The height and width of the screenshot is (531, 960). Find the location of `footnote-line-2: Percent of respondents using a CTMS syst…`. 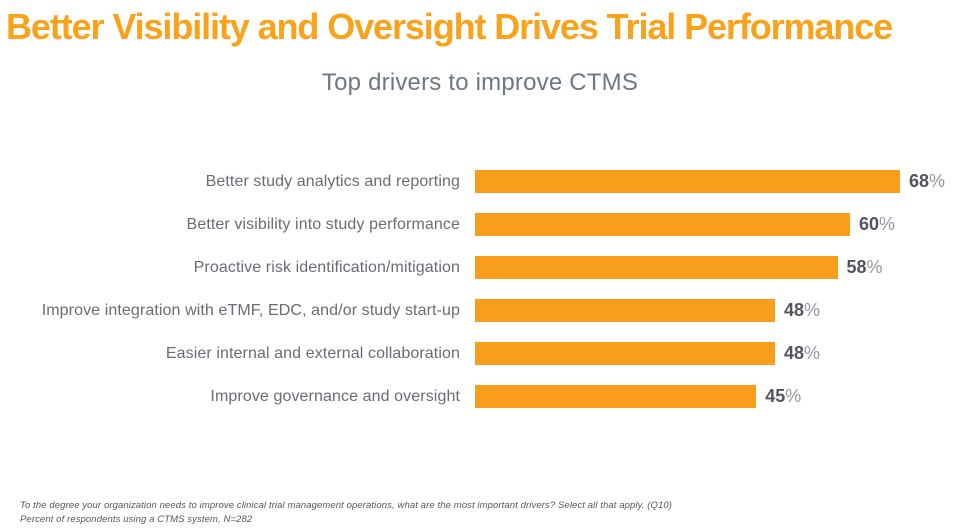

footnote-line-2: Percent of respondents using a CTMS syst… is located at coordinates (136, 519).